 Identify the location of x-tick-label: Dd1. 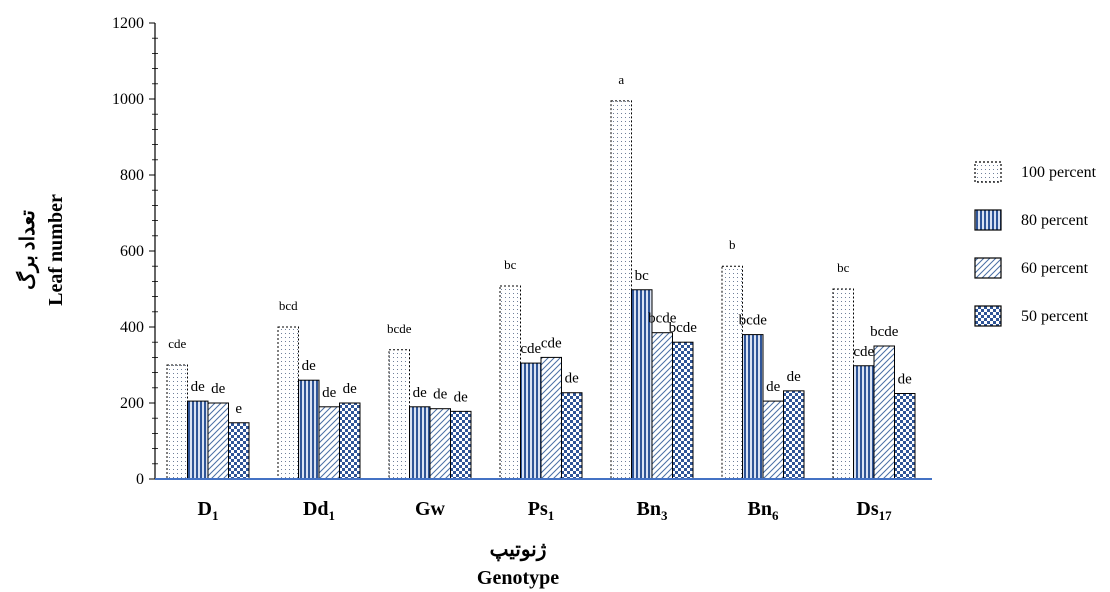
(319, 510).